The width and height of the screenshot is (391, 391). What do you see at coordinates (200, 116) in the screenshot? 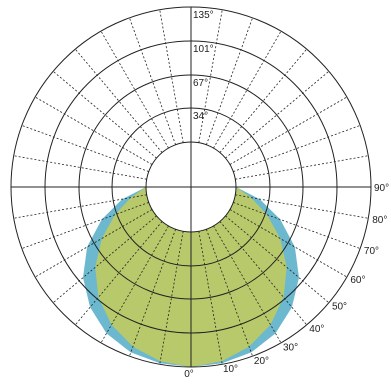
I see `radial-tick-label: 34°` at bounding box center [200, 116].